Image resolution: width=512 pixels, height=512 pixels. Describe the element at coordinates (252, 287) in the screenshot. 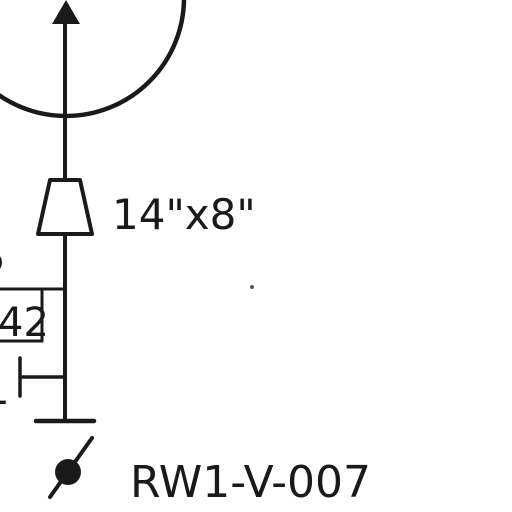

I see `stray-dot` at that location.